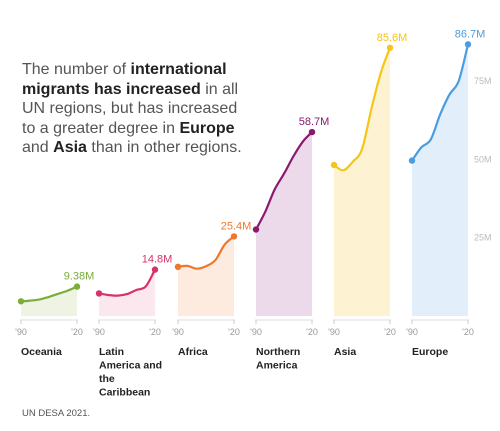 The image size is (500, 431). Describe the element at coordinates (178, 332) in the screenshot. I see `x-tick-label-africa-0: '90` at that location.